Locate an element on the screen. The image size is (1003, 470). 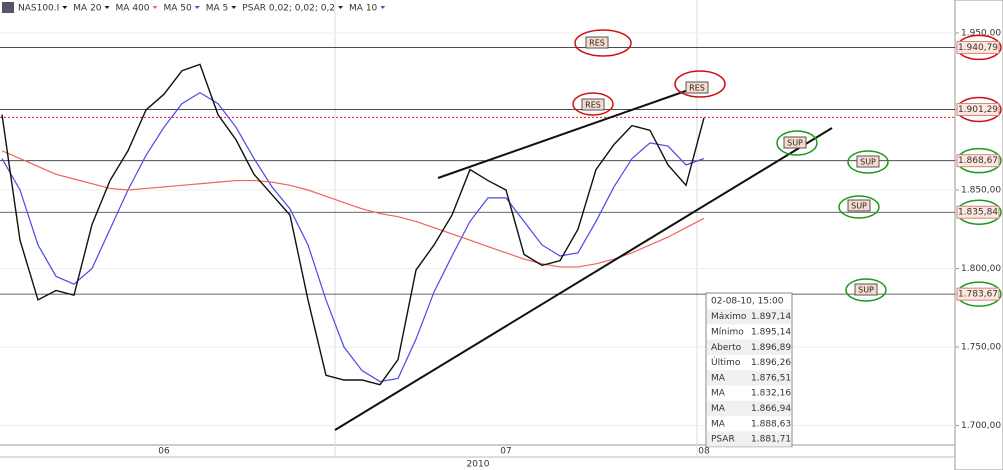
level-label: 1.901,29 is located at coordinates (978, 110).